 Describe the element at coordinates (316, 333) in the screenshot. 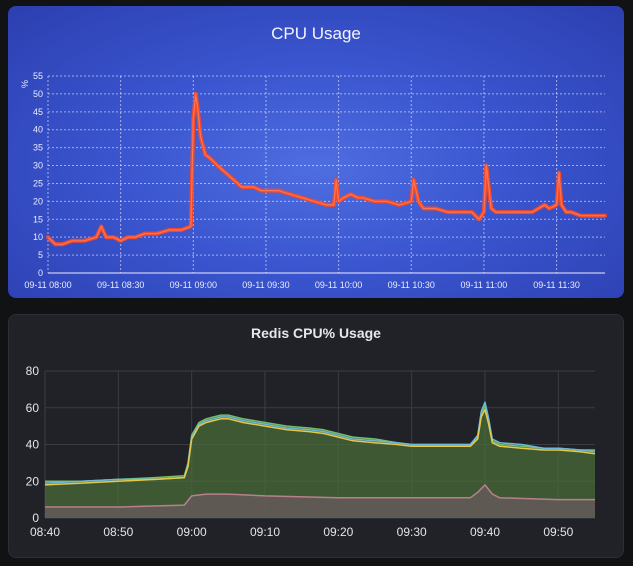

I see `redis-chart-title: Redis CPU% Usage` at that location.